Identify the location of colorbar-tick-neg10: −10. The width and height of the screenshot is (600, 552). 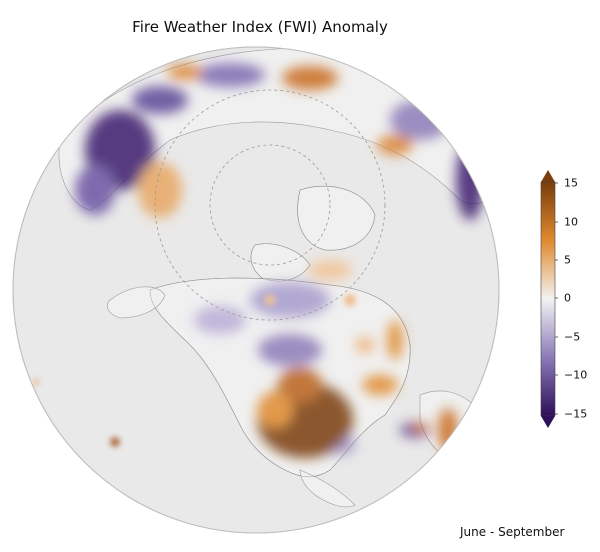
(576, 375).